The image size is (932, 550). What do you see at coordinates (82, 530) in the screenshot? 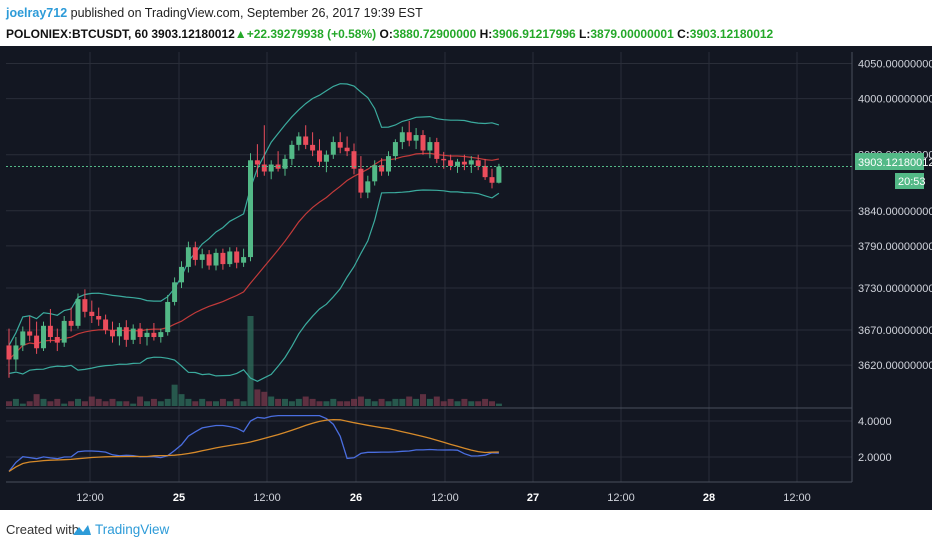
I see `tradingview-logo-icon` at bounding box center [82, 530].